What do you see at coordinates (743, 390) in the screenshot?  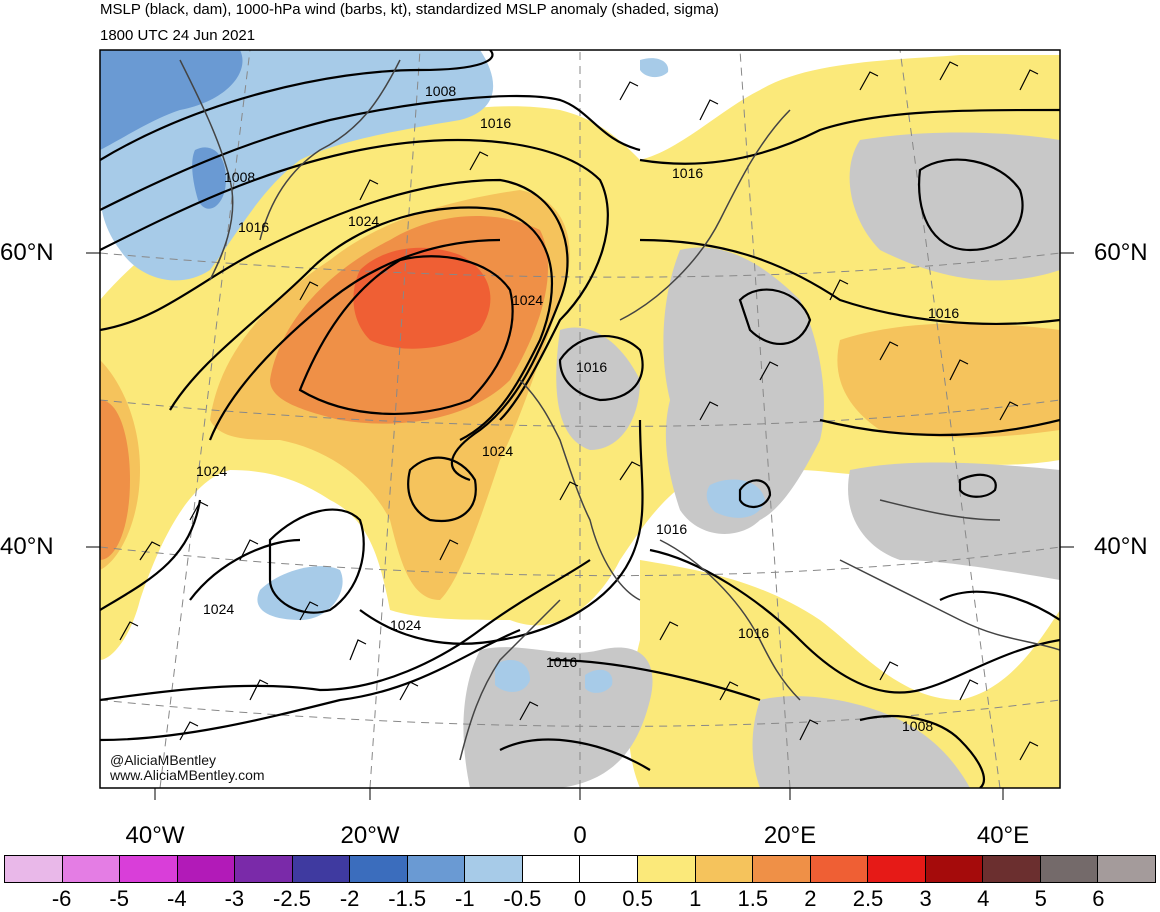 I see `land-region-gray` at bounding box center [743, 390].